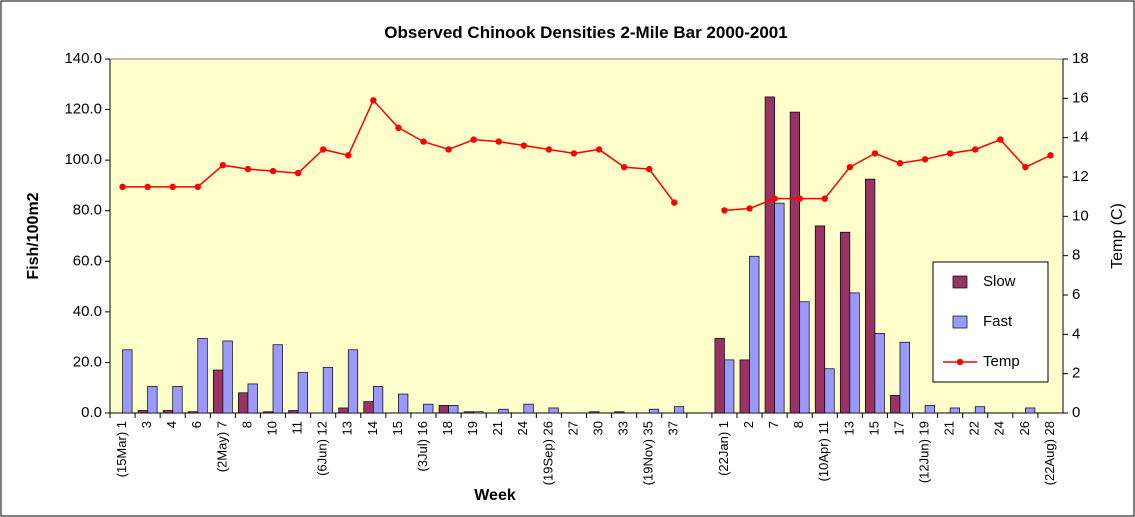  I want to click on x-tick-label: 33, so click(623, 428).